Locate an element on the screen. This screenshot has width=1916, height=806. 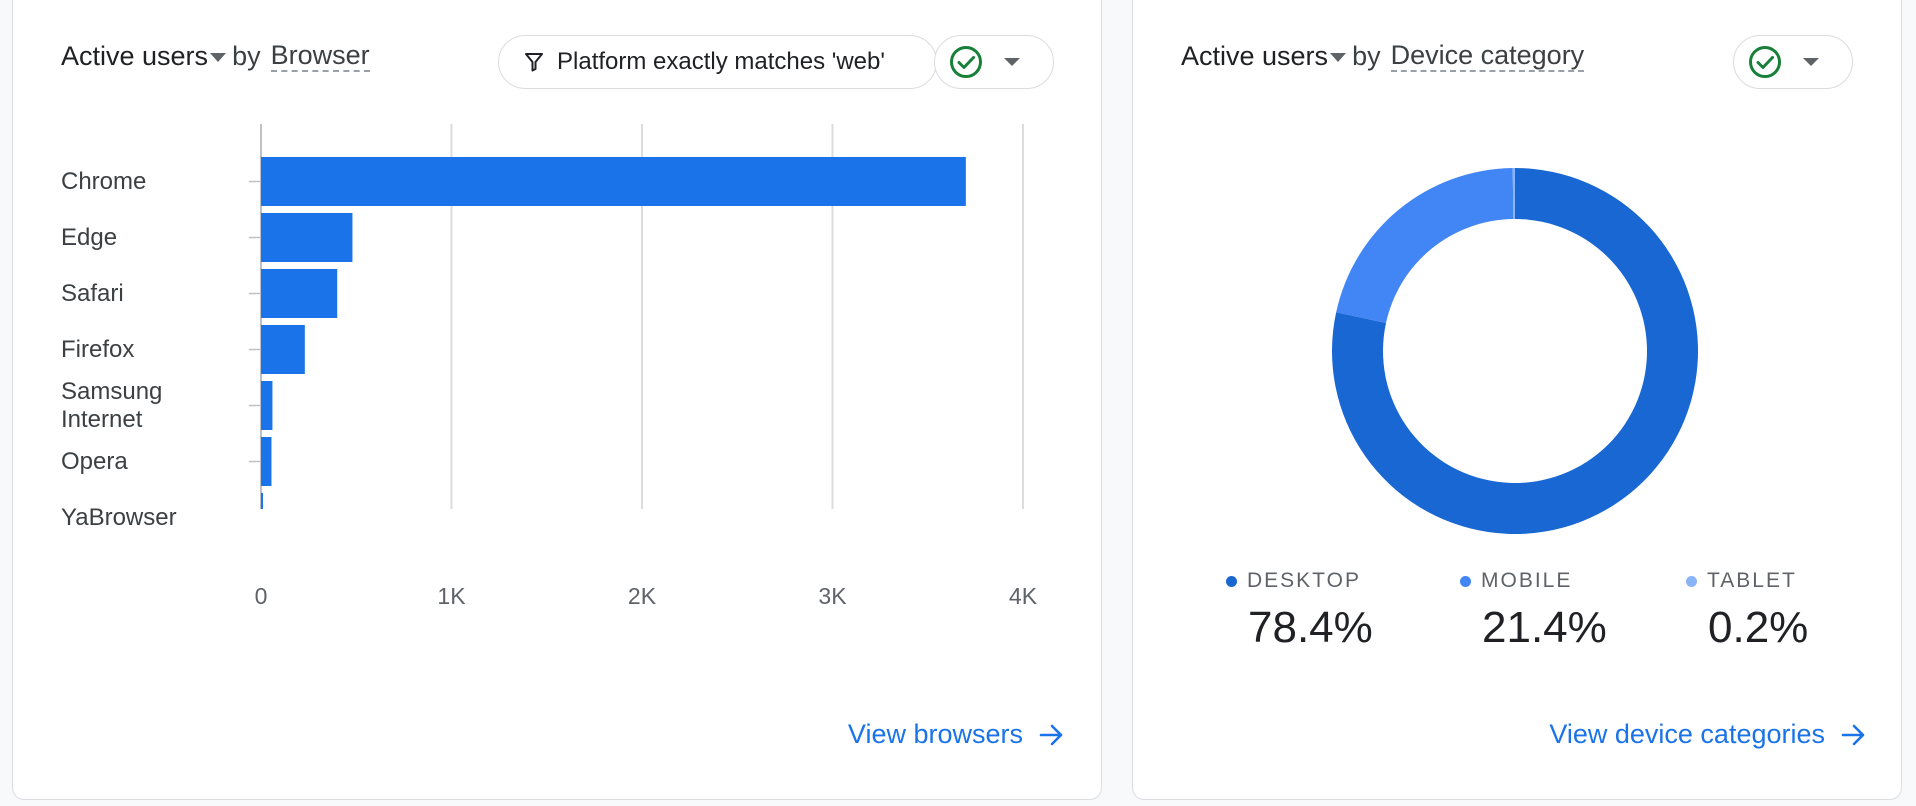
view-browsers-link: View browsers is located at coordinates (956, 734).